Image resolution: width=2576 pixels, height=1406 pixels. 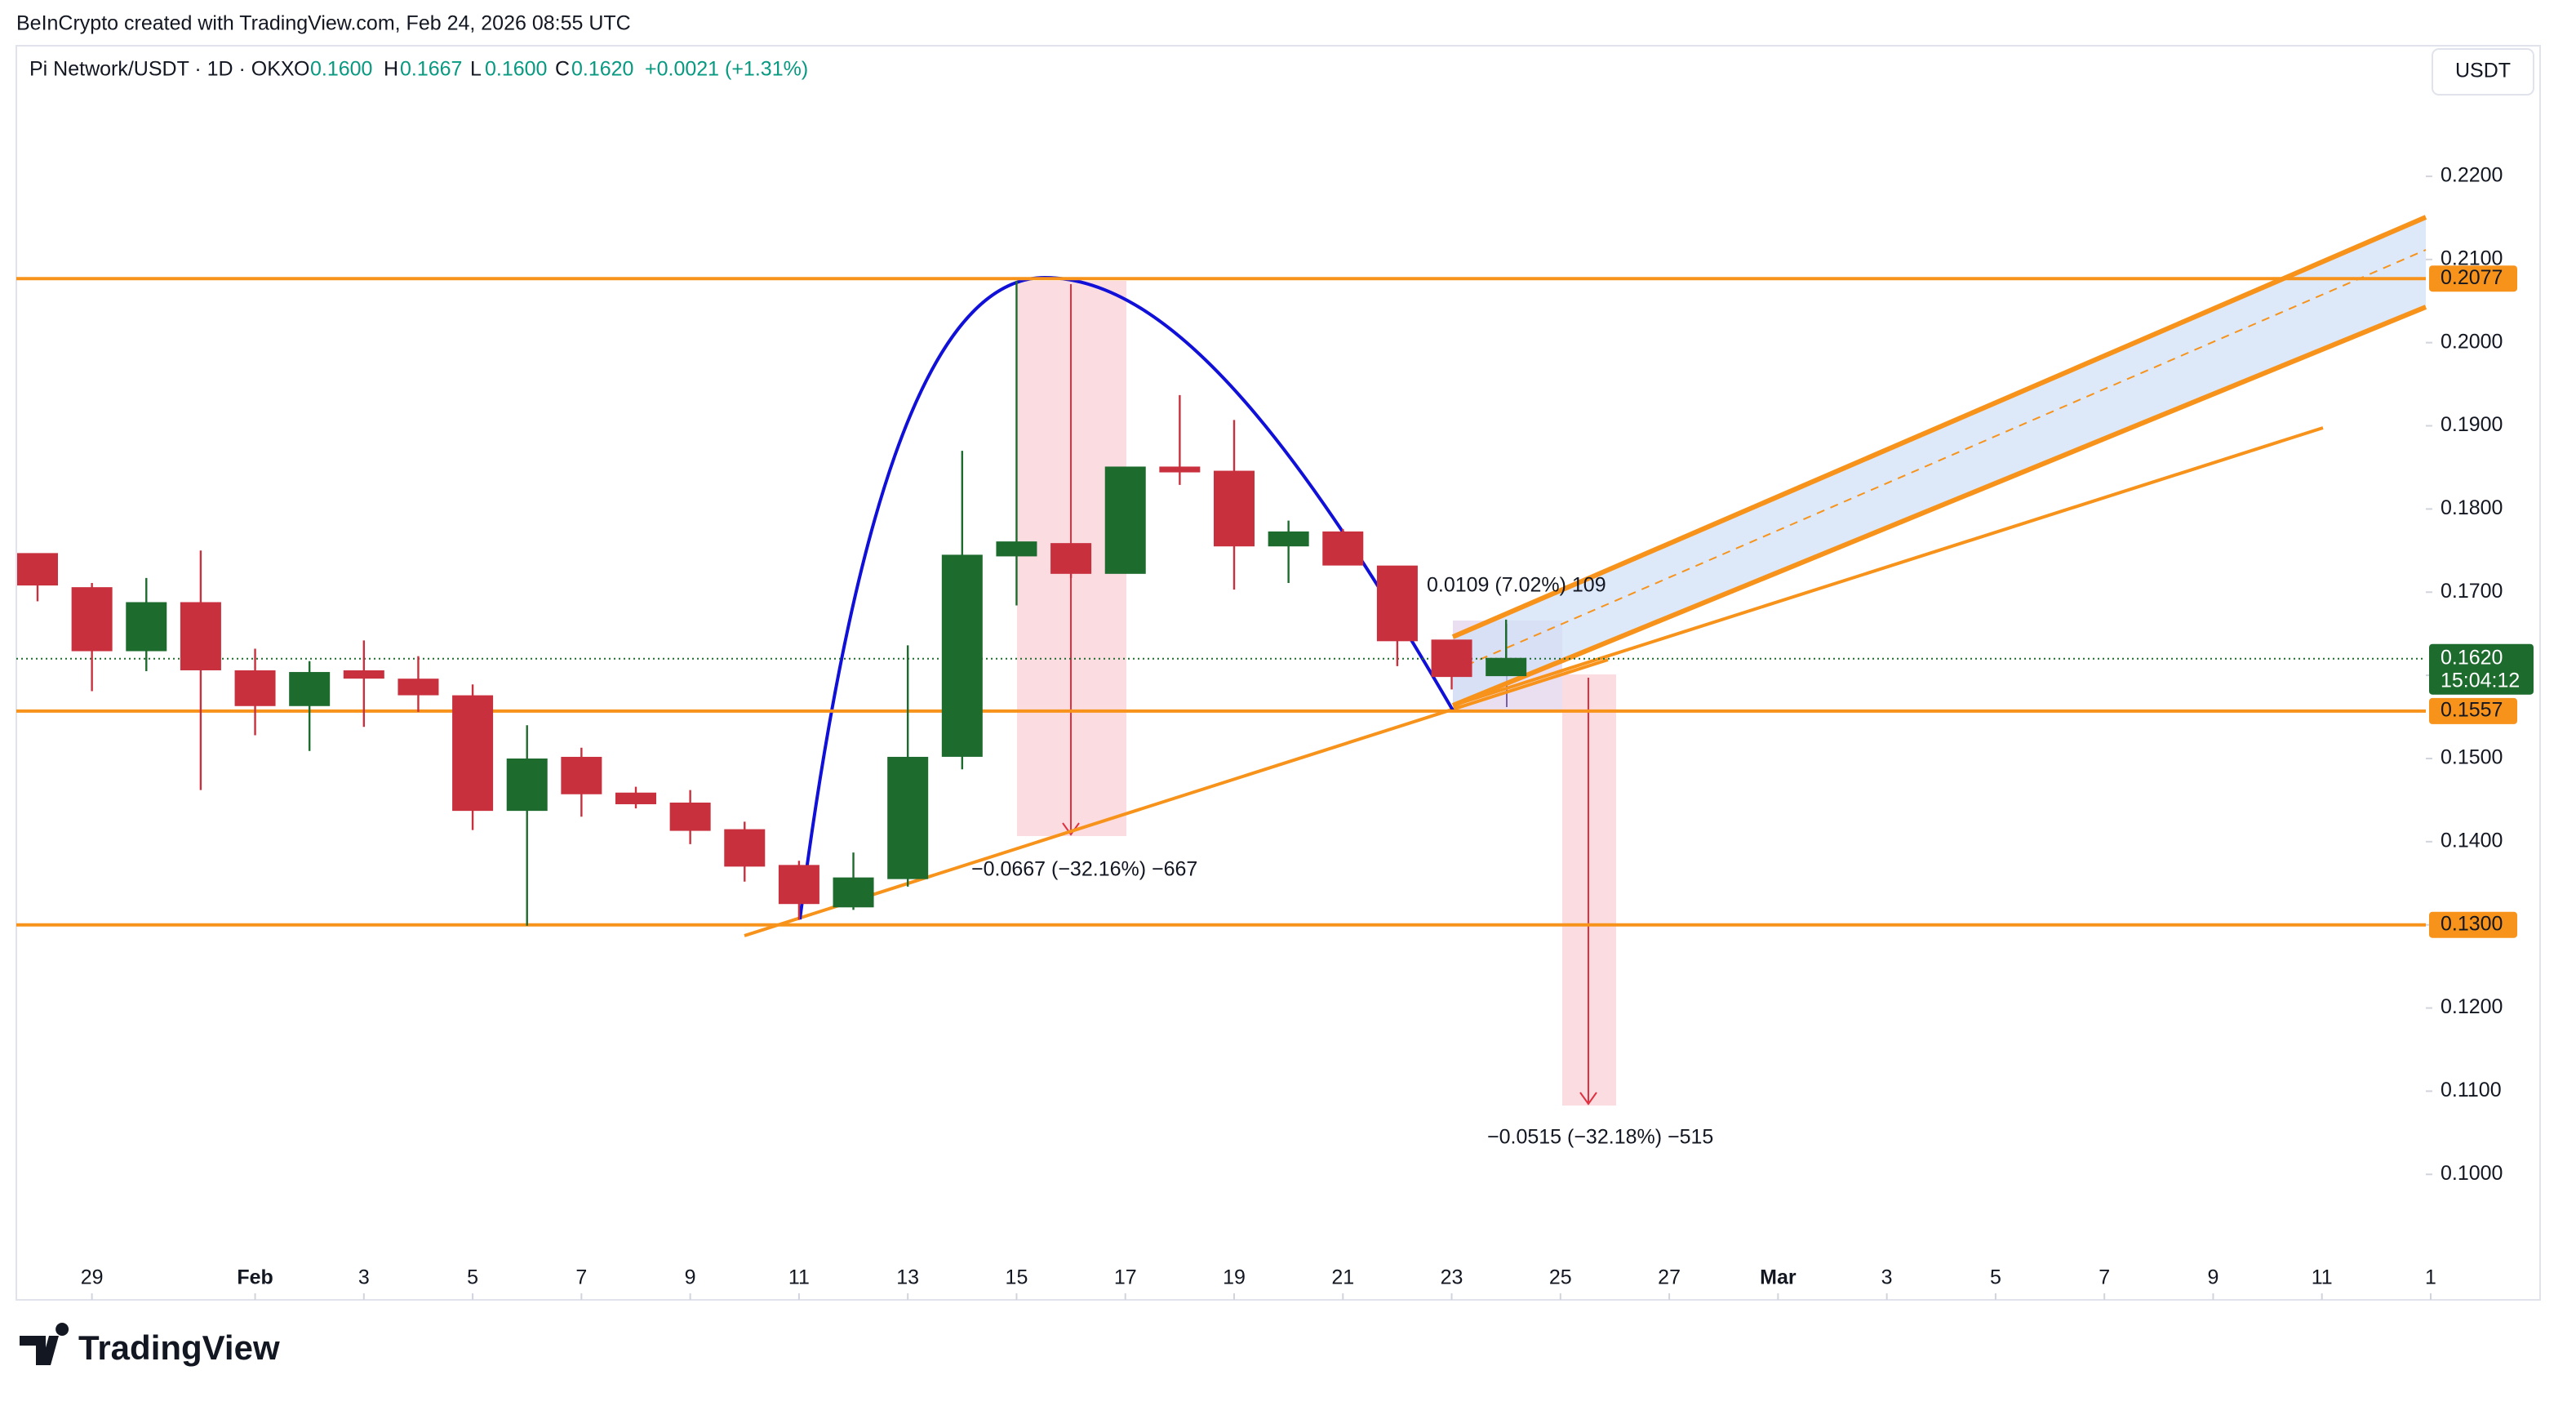 What do you see at coordinates (2472, 341) in the screenshot?
I see `y-tick-label: 0.2000` at bounding box center [2472, 341].